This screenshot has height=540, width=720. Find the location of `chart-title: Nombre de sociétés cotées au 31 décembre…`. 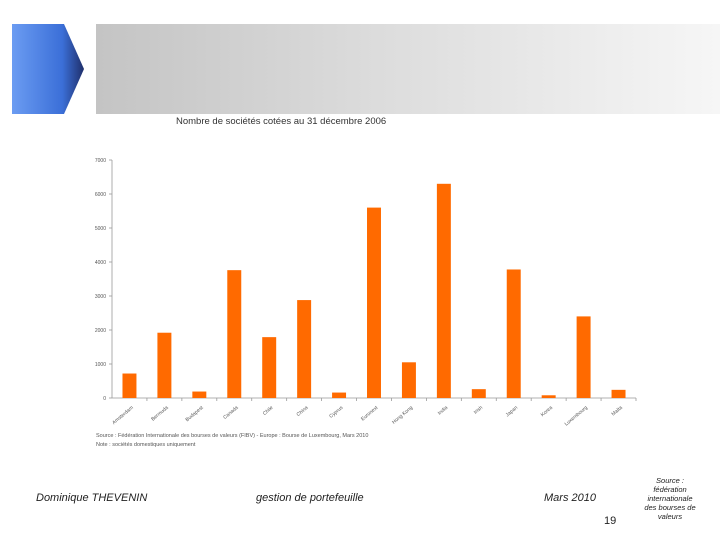

chart-title: Nombre de sociétés cotées au 31 décembre… is located at coordinates (281, 121).